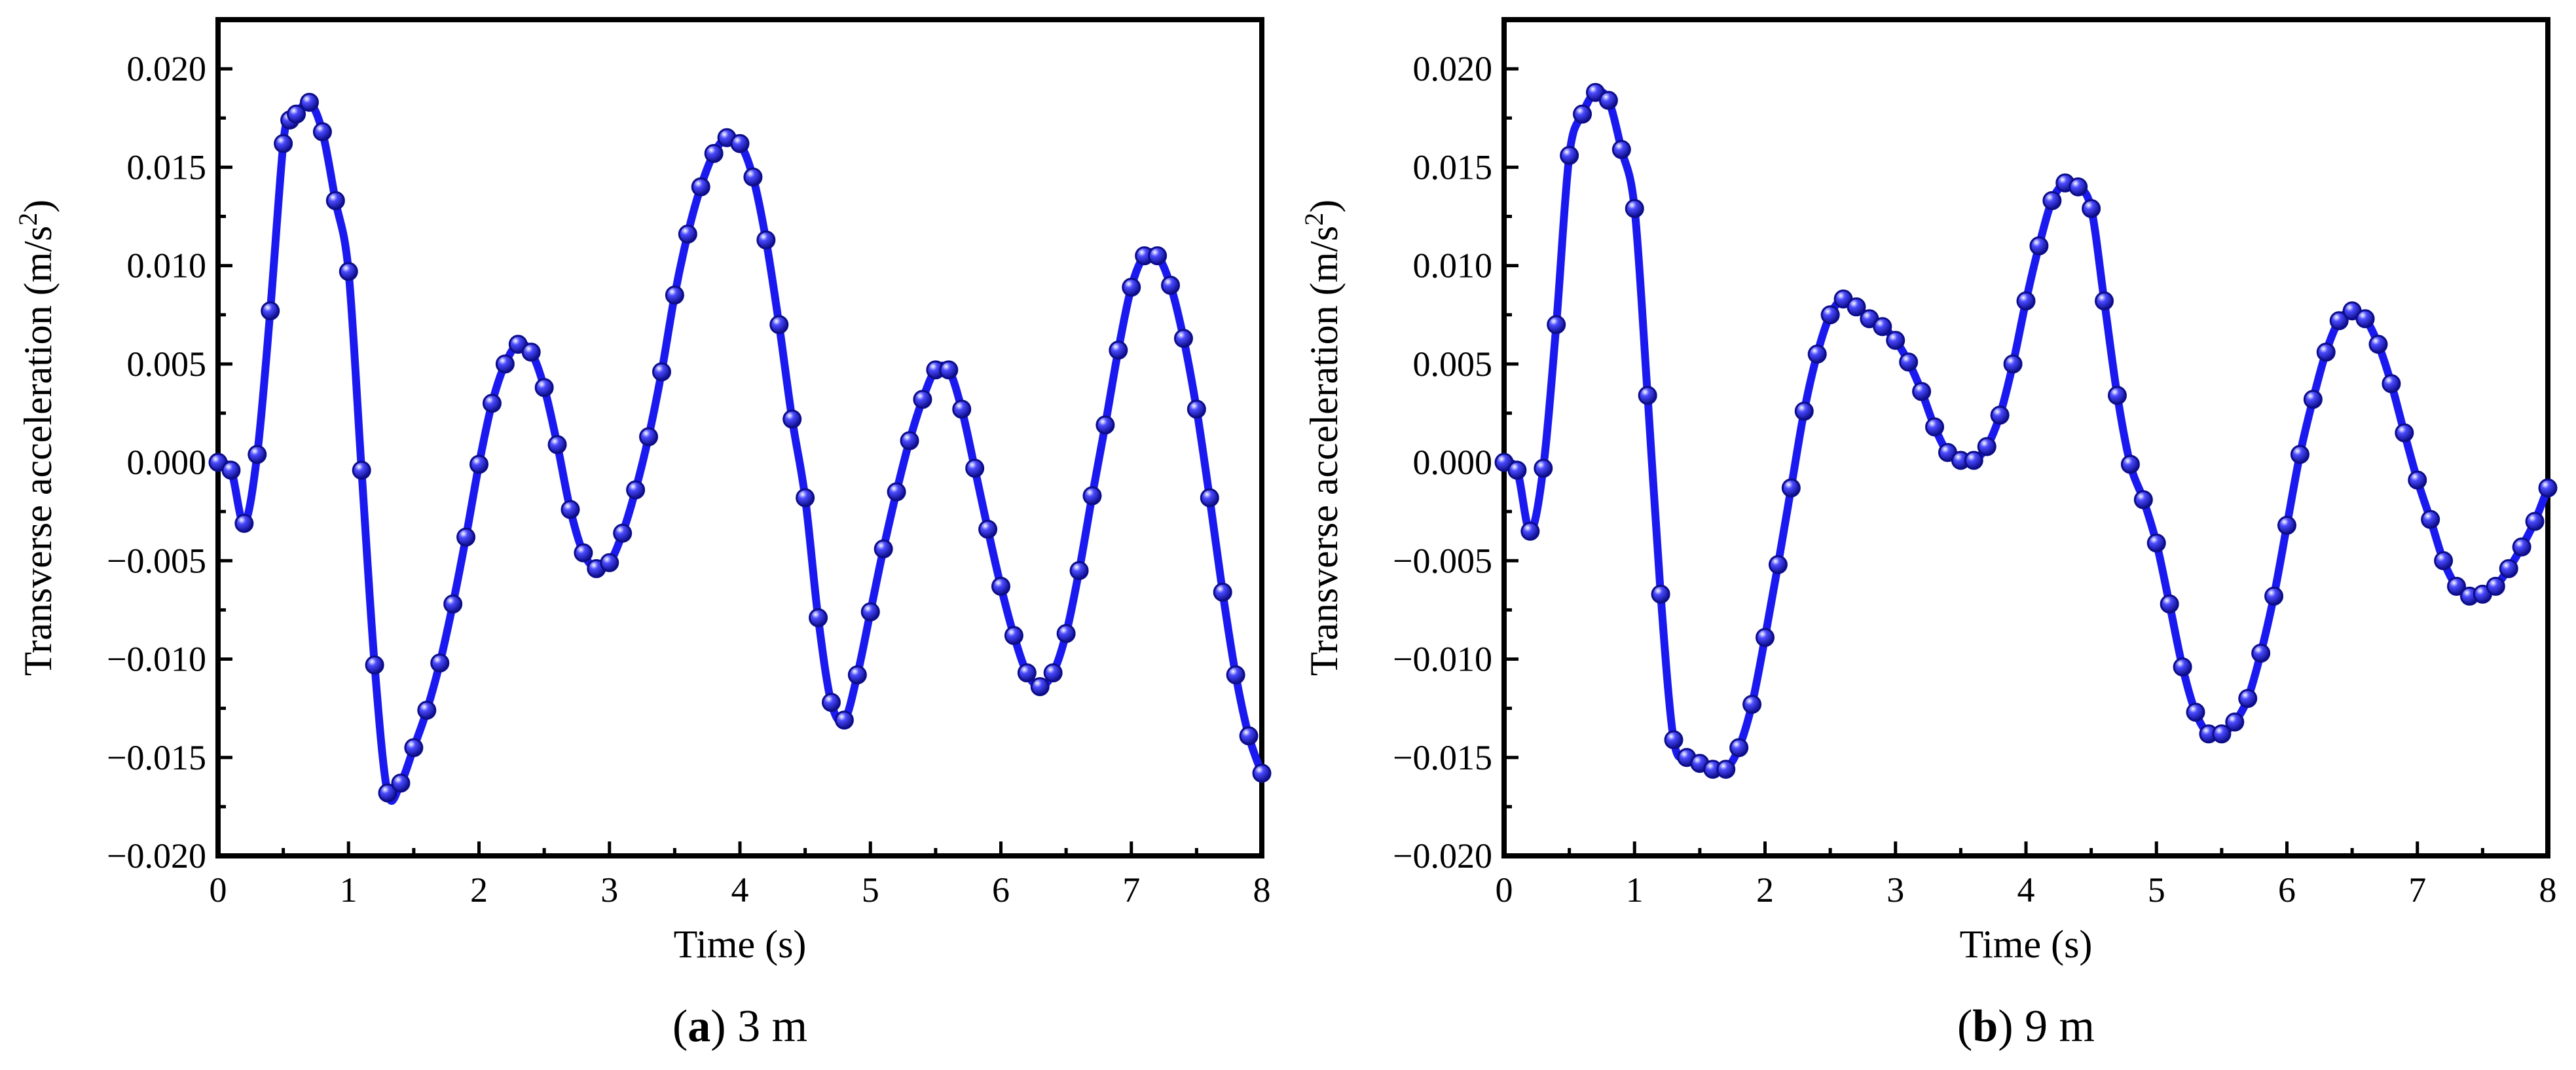 This screenshot has height=1070, width=2576. Describe the element at coordinates (479, 890) in the screenshot. I see `x-tick-label: 2` at that location.